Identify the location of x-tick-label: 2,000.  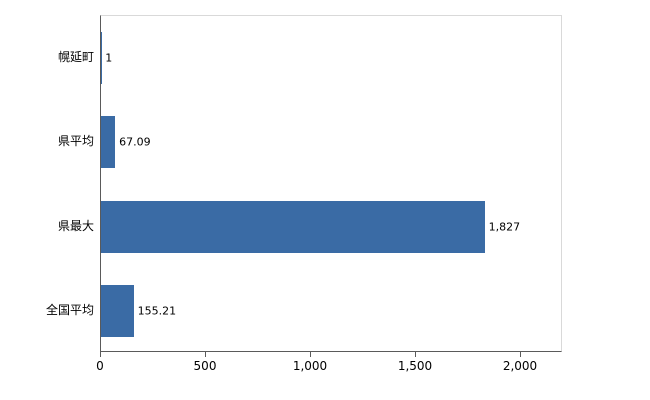
(520, 366).